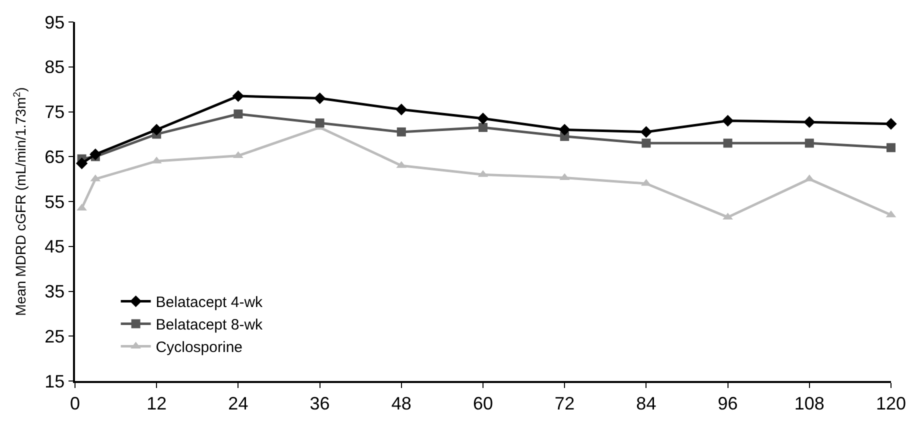  Describe the element at coordinates (54, 336) in the screenshot. I see `y-tick-label: 25` at that location.